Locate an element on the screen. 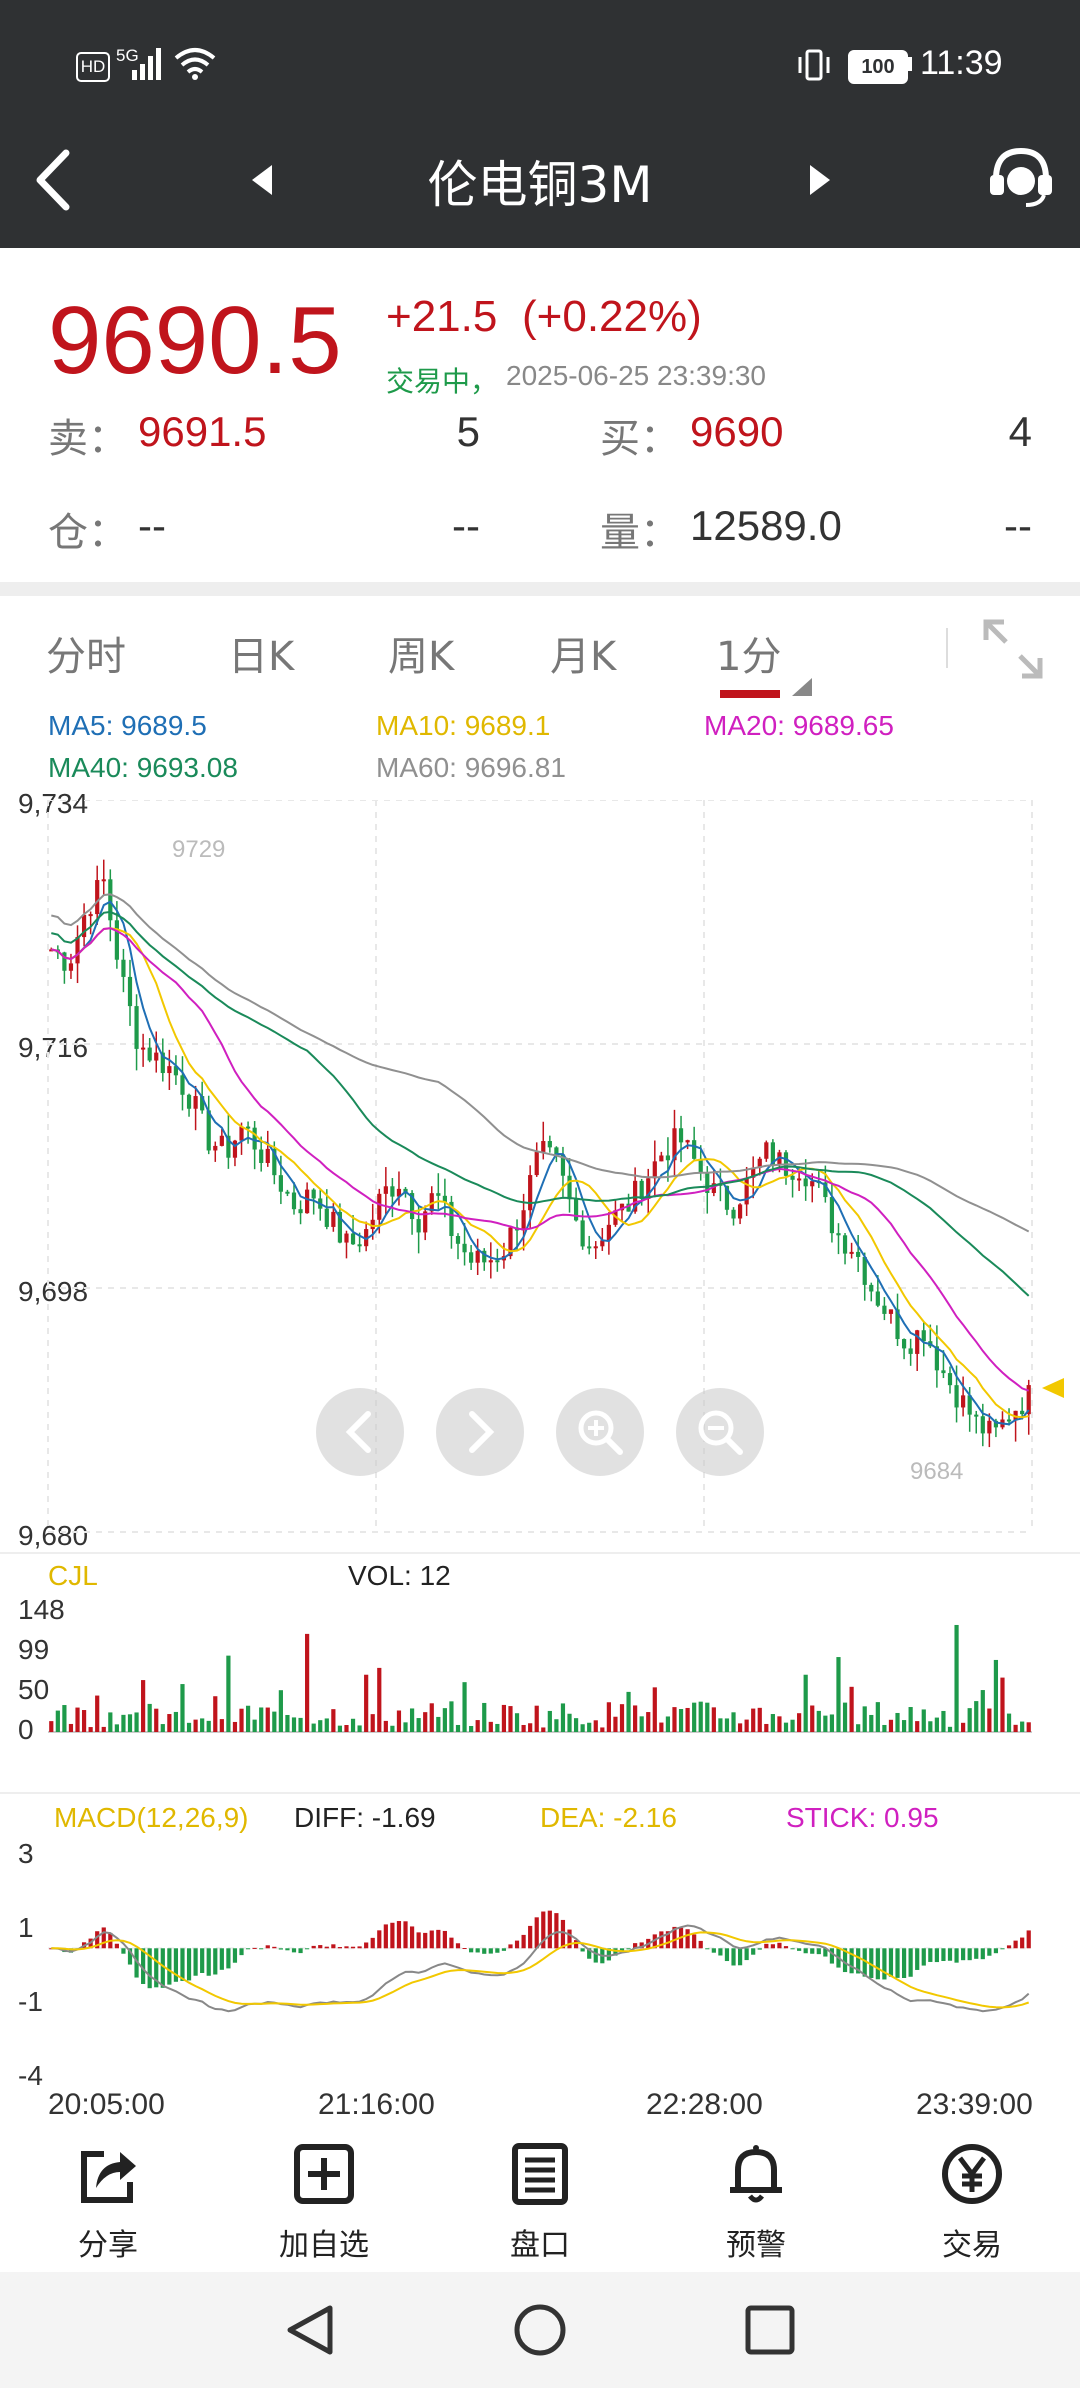 The image size is (1080, 2388). tab-weekly-k: 周K is located at coordinates (421, 657).